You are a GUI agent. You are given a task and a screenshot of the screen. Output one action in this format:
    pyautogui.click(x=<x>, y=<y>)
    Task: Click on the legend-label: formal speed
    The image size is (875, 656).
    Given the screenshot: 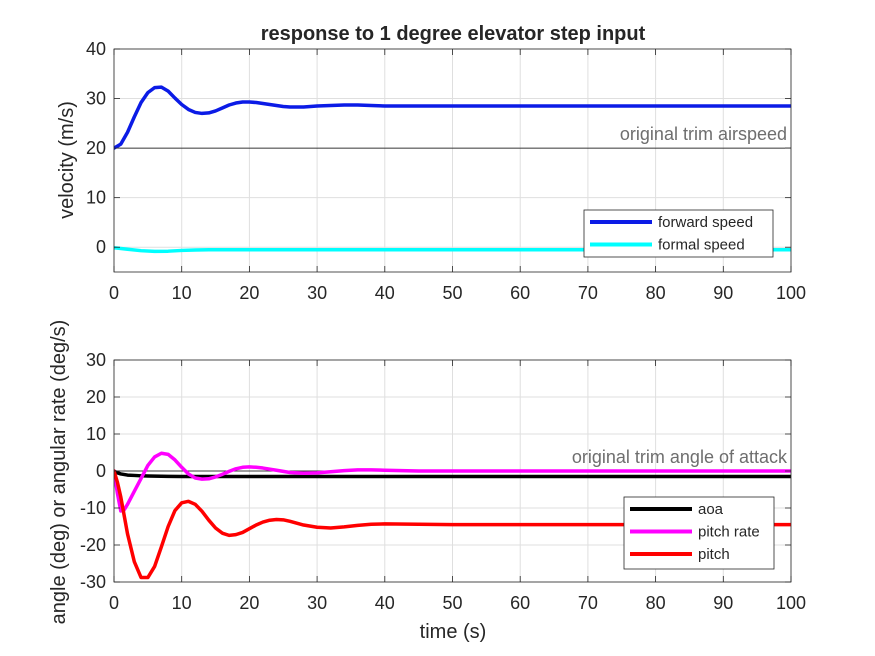 What is the action you would take?
    pyautogui.click(x=701, y=245)
    